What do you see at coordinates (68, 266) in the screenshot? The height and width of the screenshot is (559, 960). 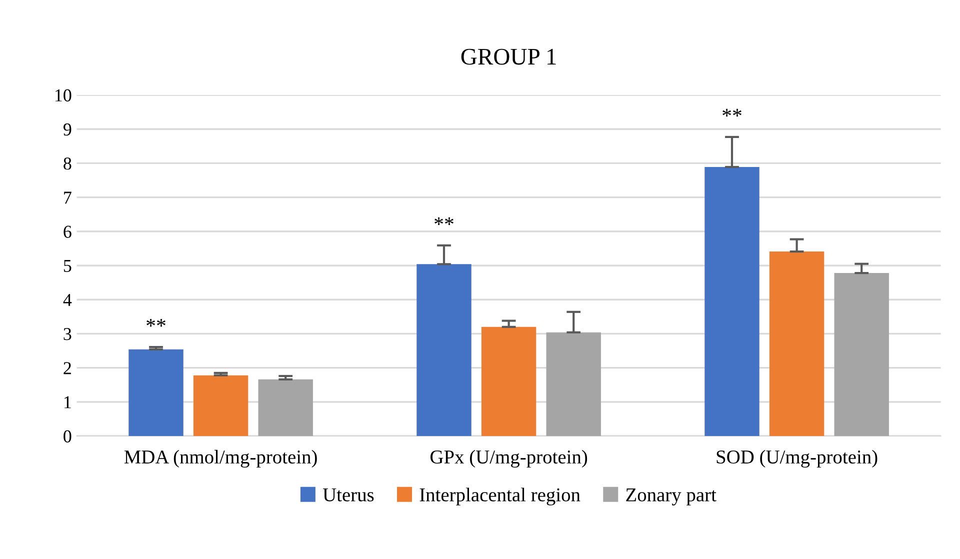 I see `y-tick-label: 5` at bounding box center [68, 266].